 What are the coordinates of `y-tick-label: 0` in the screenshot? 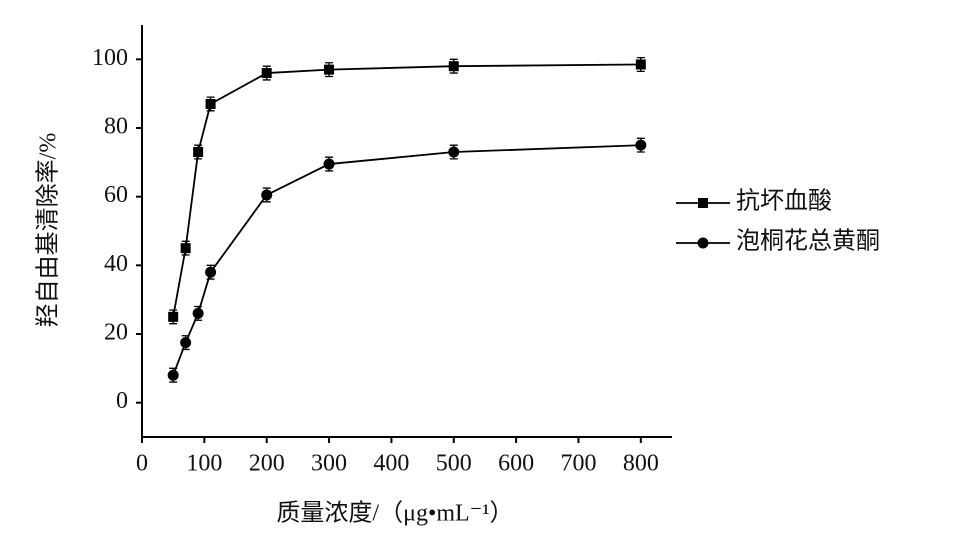 It's located at (122, 401).